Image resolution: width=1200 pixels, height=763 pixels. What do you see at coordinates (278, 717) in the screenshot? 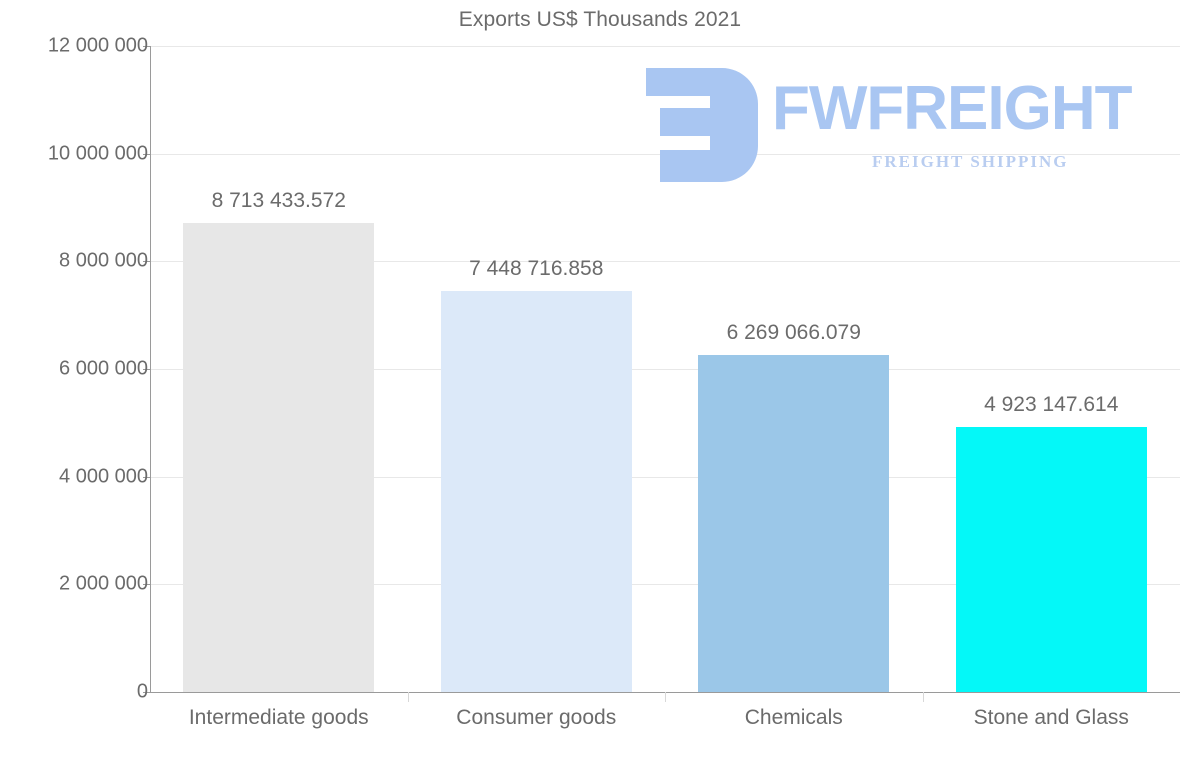
I see `x-axis-category-label: Intermediate goods` at bounding box center [278, 717].